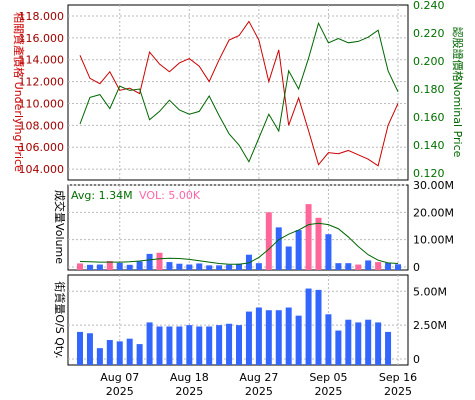 Image resolution: width=475 pixels, height=400 pixels. I want to click on left-tick-label: 112.000, so click(42, 82).